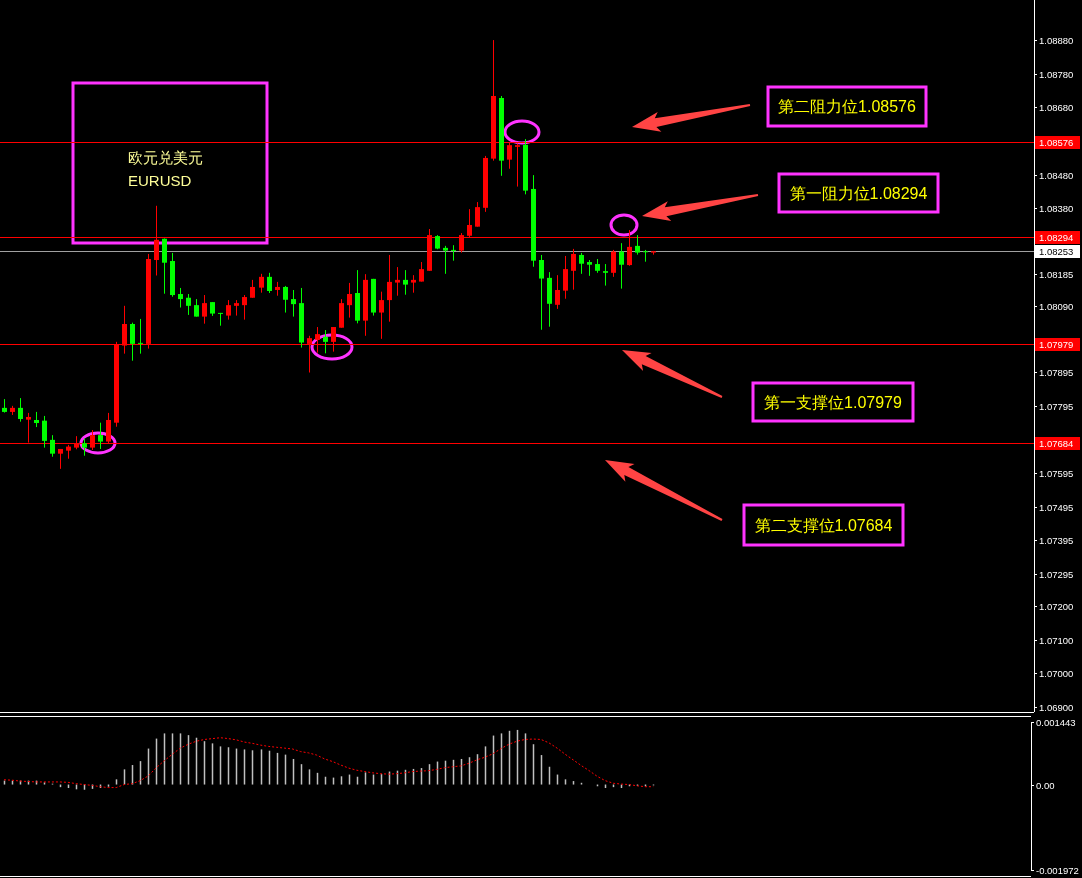  Describe the element at coordinates (165, 157) in the screenshot. I see `text: 欧元兑美元` at that location.